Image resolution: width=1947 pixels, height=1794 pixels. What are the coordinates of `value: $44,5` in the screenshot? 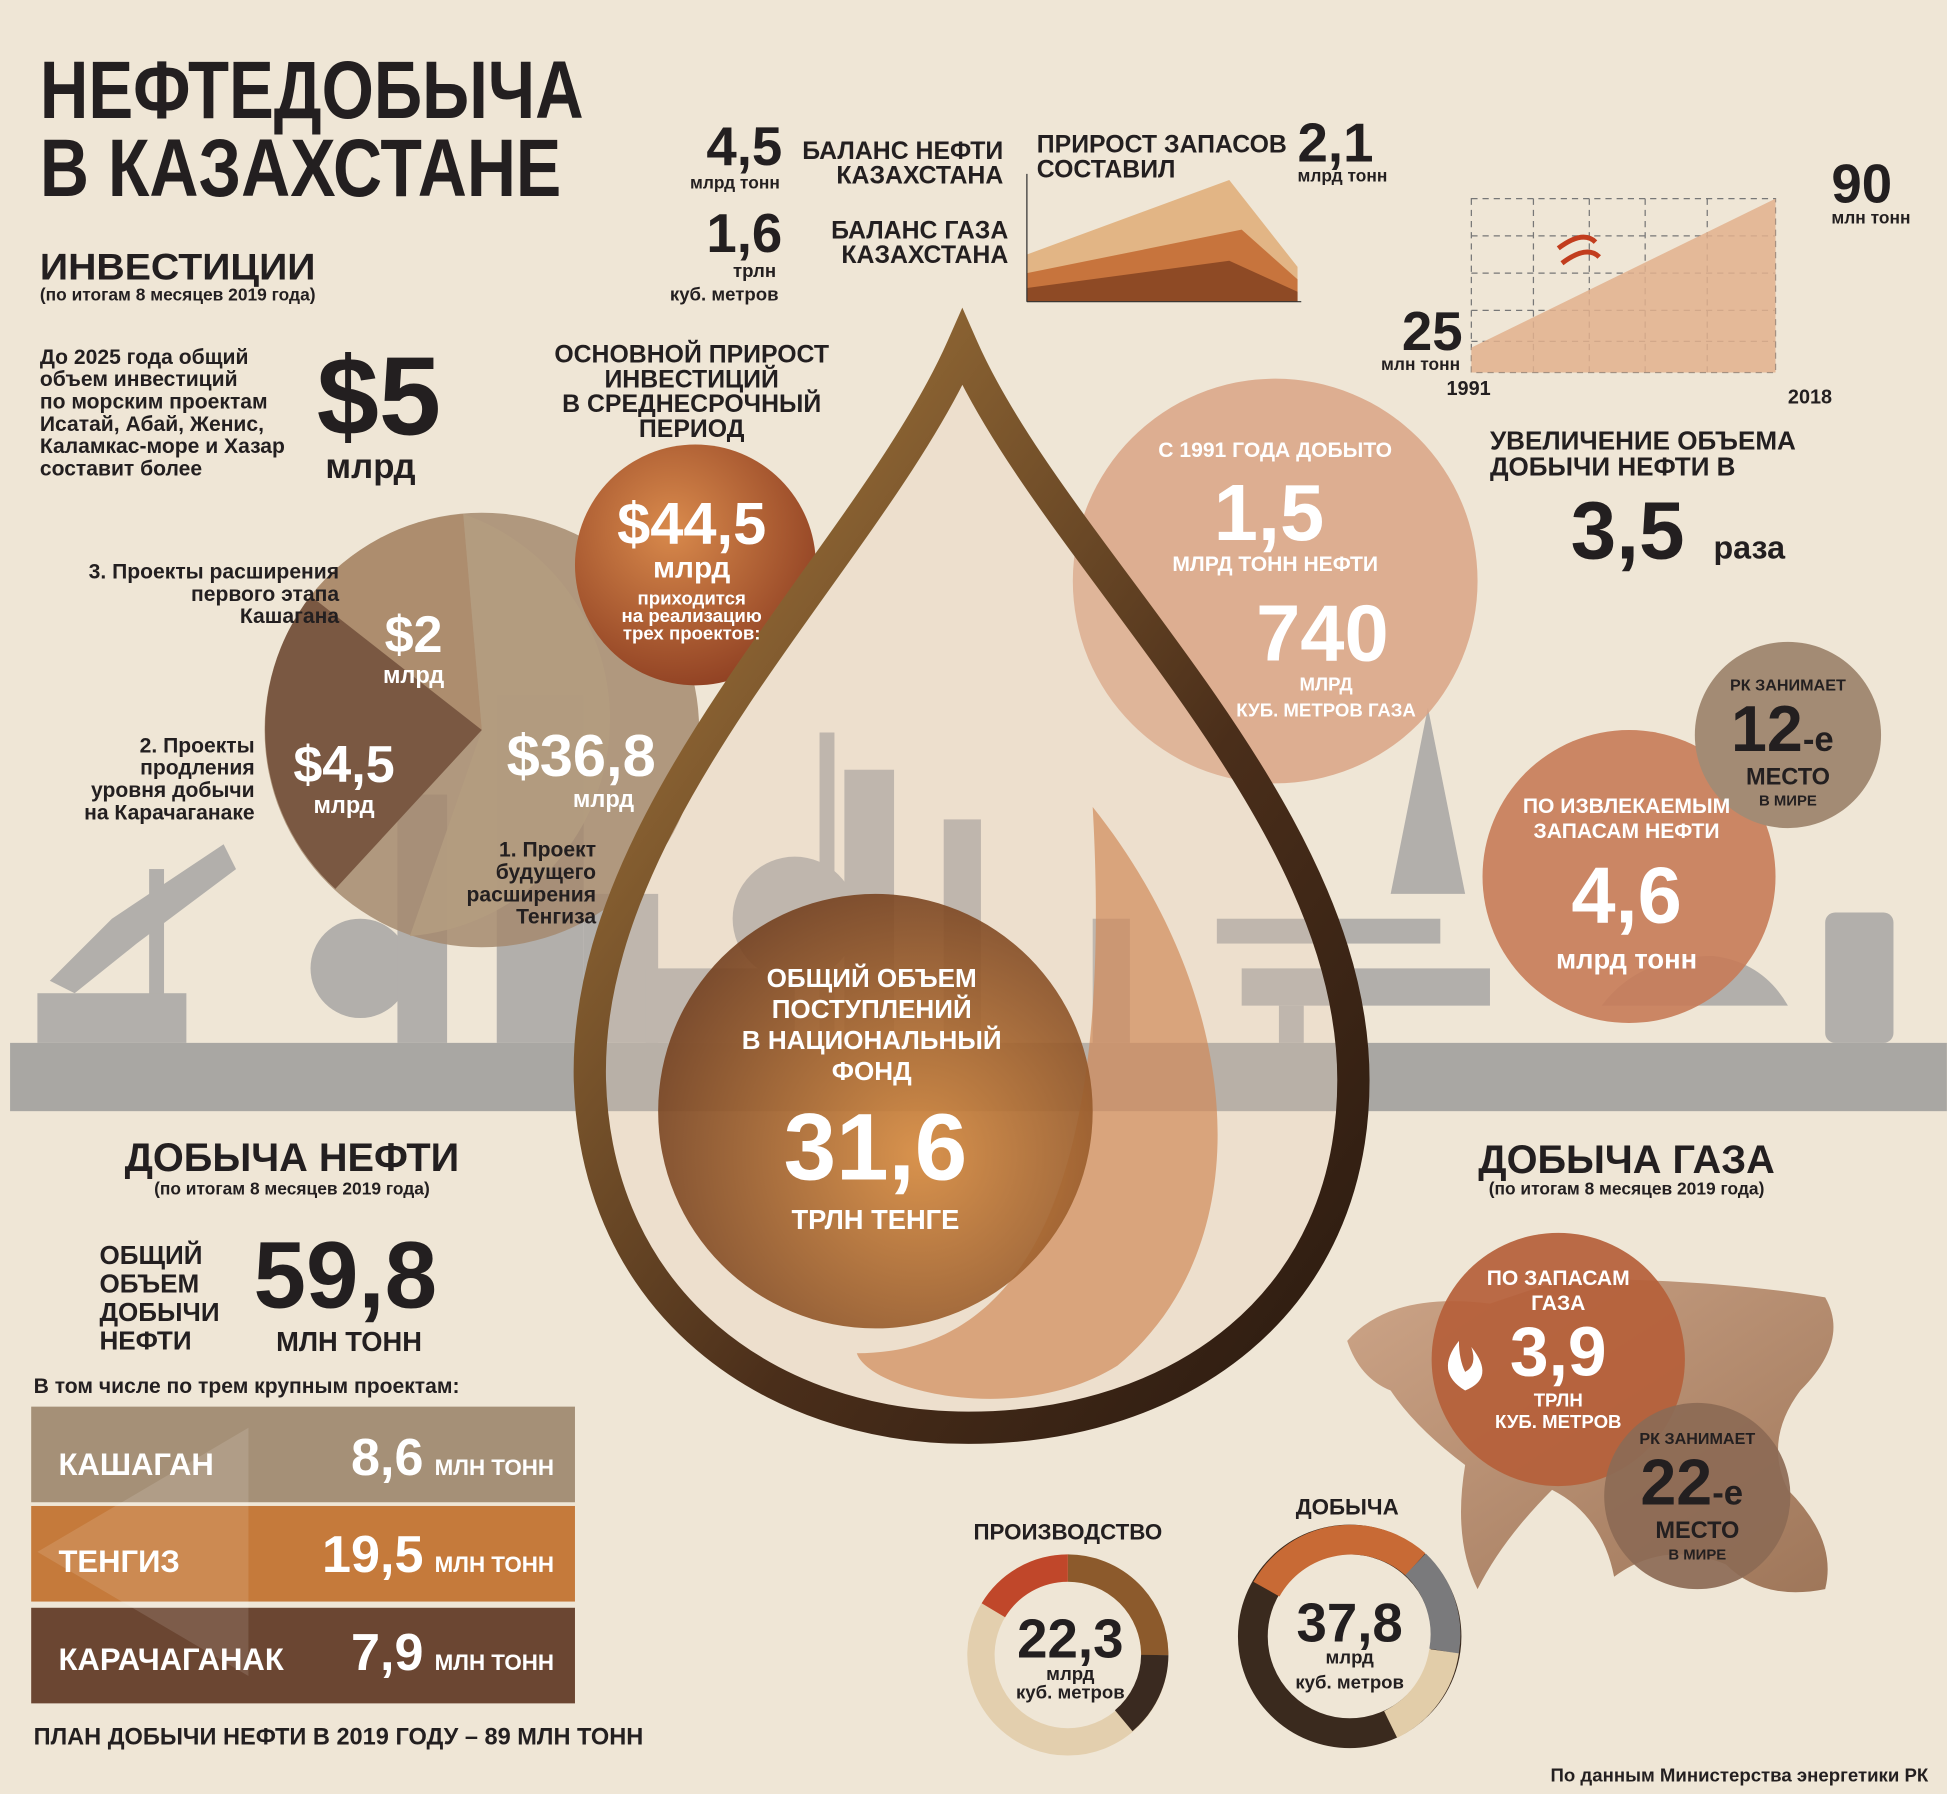 It's located at (691, 523).